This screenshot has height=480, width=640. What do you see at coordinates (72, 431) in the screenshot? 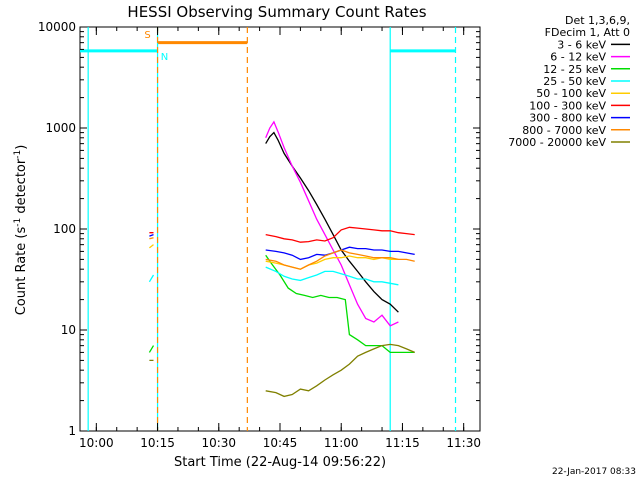
I see `y-tick-label-0: 1` at bounding box center [72, 431].